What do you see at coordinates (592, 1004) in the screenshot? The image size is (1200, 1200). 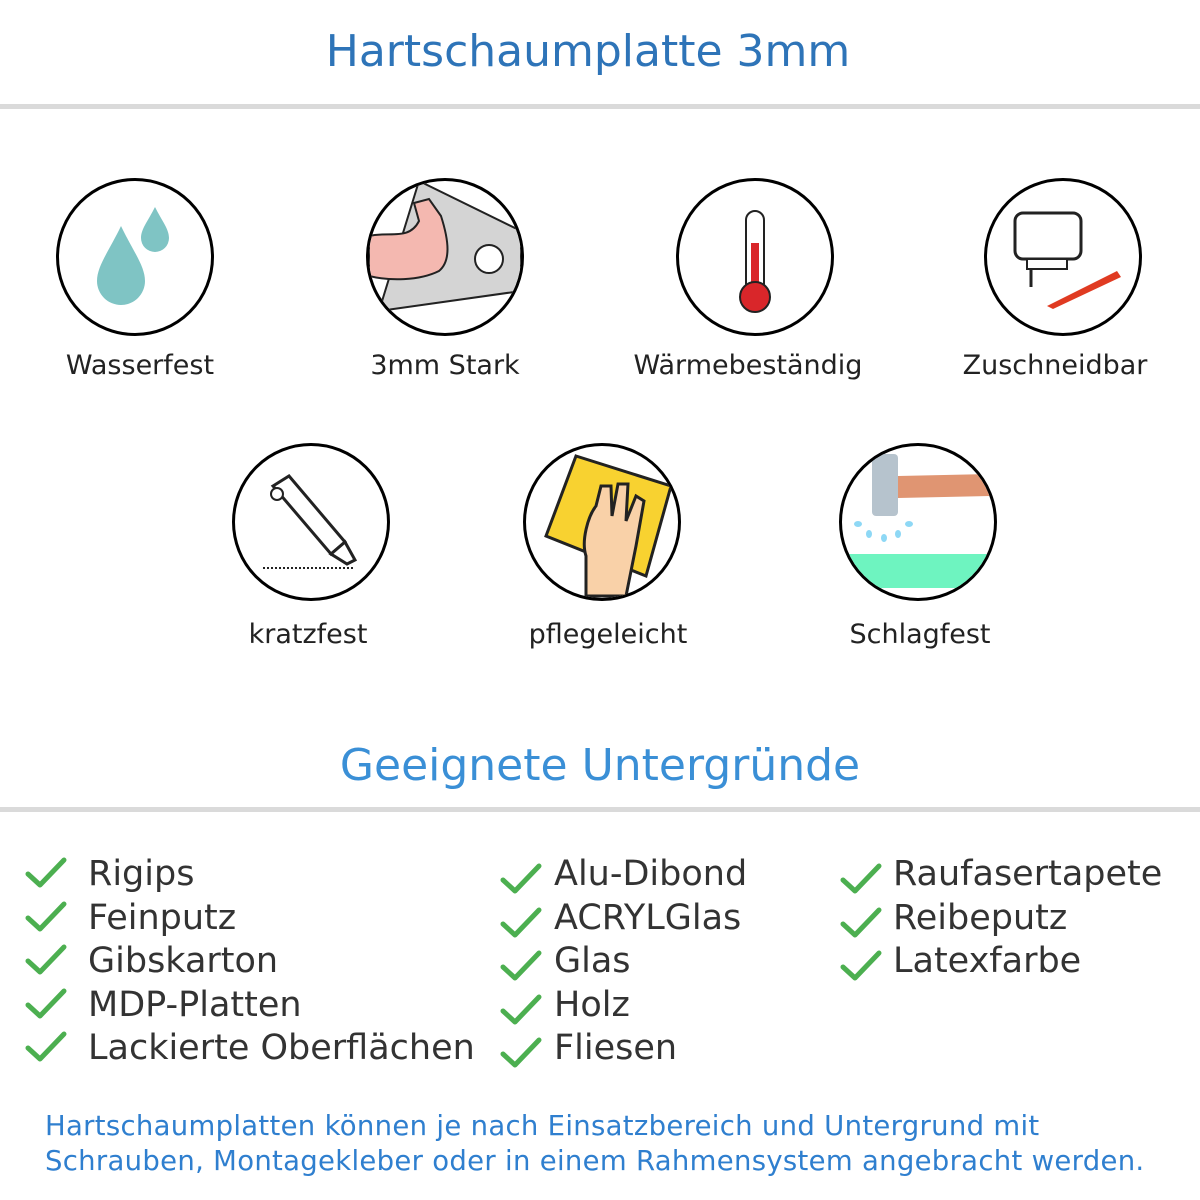 I see `surface-item: Holz` at bounding box center [592, 1004].